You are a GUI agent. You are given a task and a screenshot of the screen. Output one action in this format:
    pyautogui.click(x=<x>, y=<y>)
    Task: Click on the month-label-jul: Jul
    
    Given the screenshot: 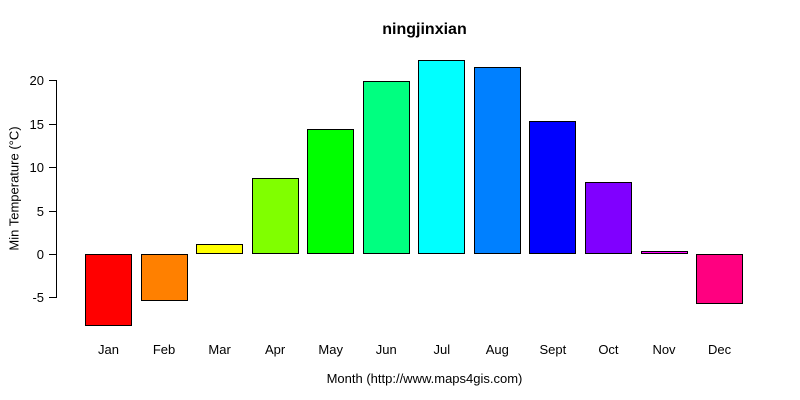 What is the action you would take?
    pyautogui.click(x=442, y=349)
    